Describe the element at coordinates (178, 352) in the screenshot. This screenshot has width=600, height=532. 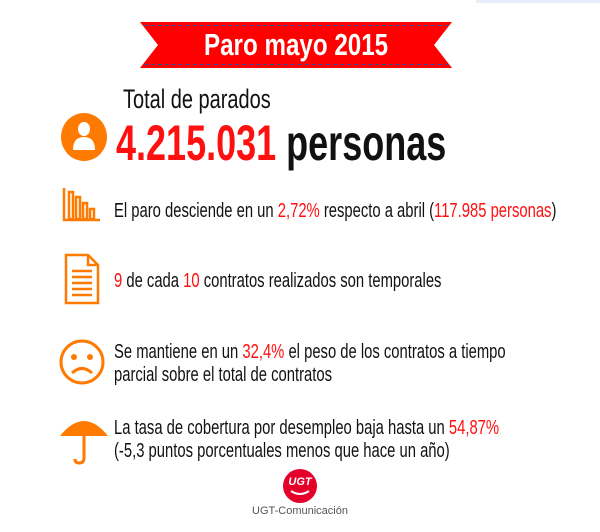
I see `fact-text: Se mantiene en un` at that location.